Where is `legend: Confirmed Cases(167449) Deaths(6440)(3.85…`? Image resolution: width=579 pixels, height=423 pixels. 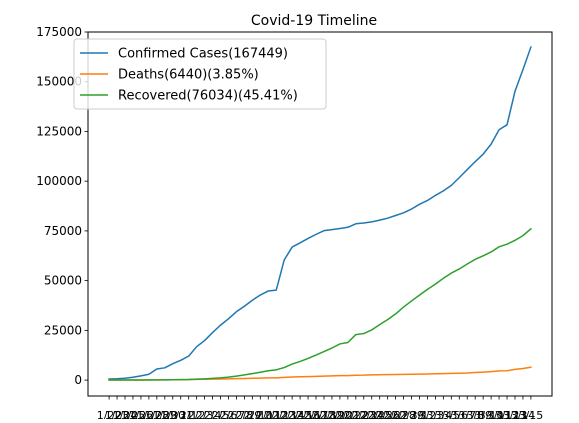 legend: Confirmed Cases(167449) Deaths(6440)(3.85… is located at coordinates (200, 74).